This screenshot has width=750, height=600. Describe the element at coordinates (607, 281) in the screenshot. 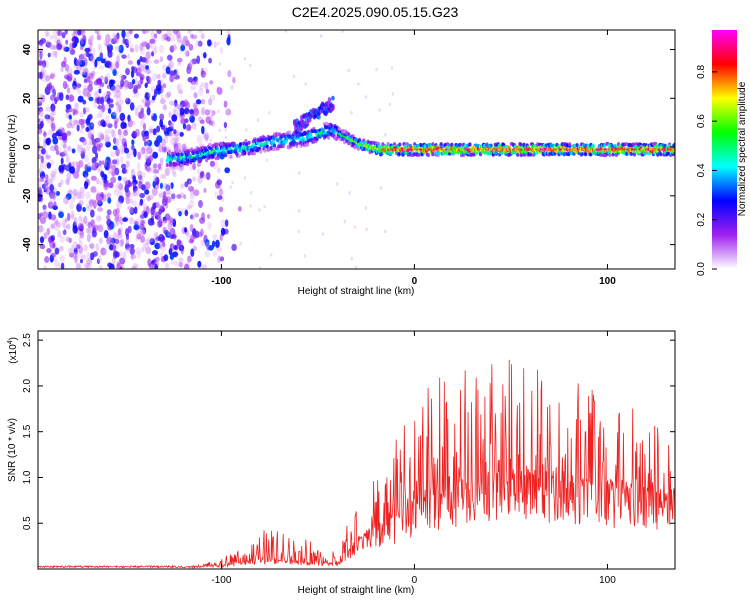

I see `spectrogram-x-tick-label: 100` at that location.